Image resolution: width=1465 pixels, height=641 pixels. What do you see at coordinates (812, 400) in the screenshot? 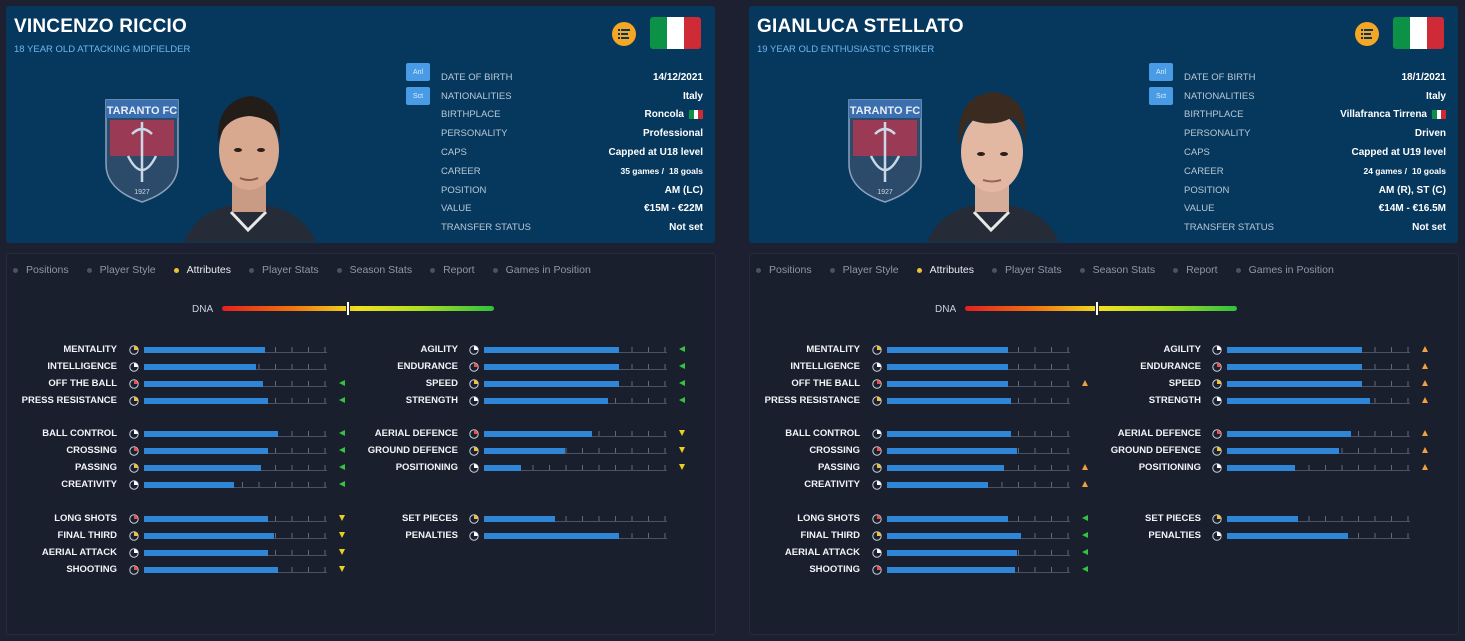
I see `attribute-label: PRESS RESISTANCE` at bounding box center [812, 400].